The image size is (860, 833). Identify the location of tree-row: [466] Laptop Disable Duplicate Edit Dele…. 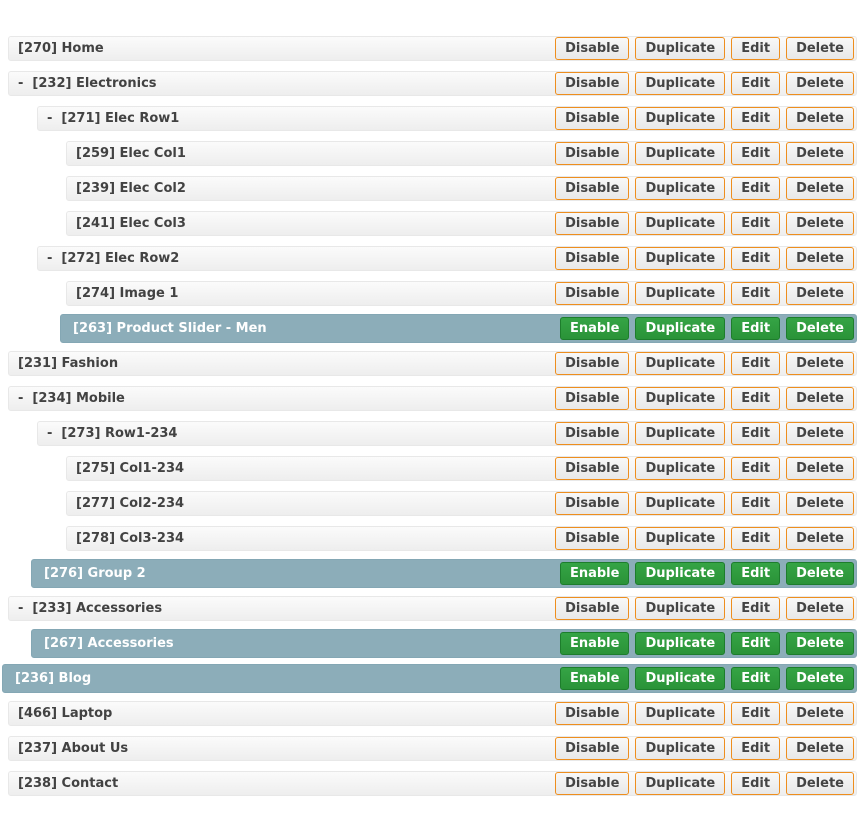
(432, 713).